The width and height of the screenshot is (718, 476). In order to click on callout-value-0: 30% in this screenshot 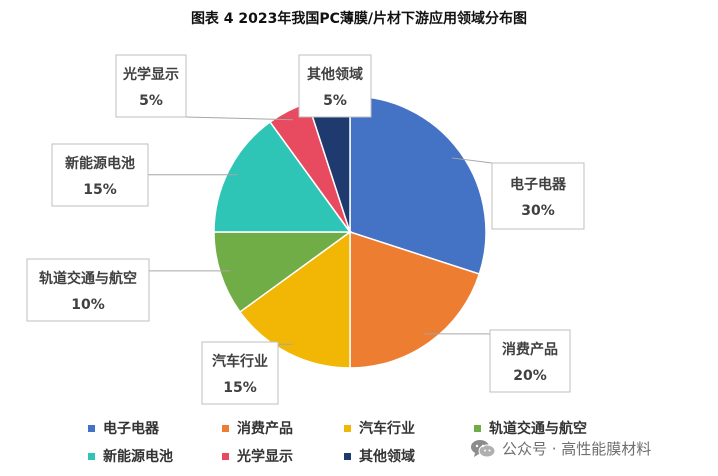, I will do `click(538, 211)`.